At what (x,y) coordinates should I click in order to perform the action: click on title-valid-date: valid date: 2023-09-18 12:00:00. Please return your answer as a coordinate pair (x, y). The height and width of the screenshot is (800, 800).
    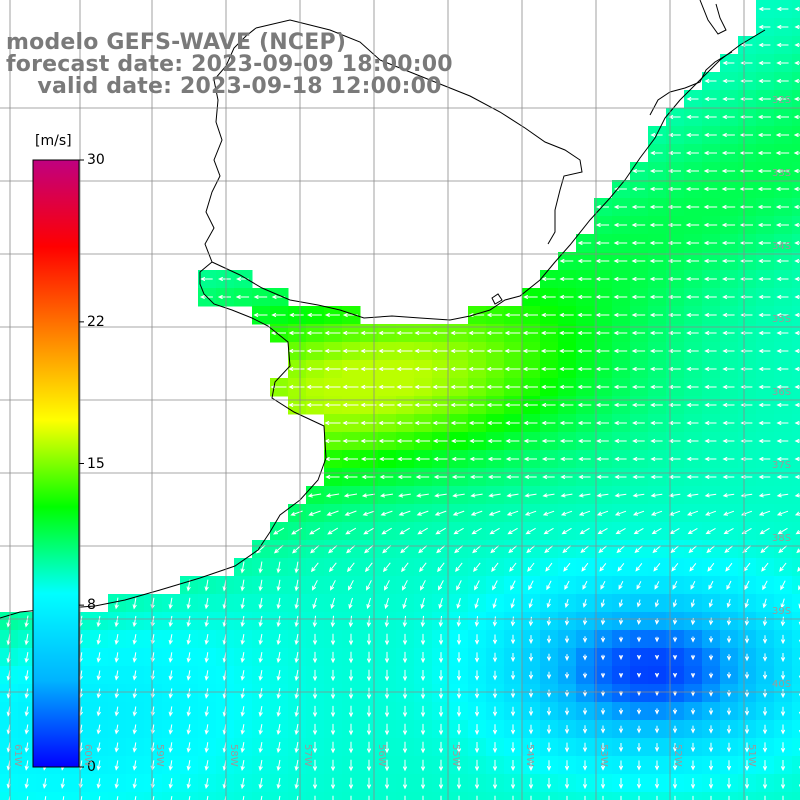
    Looking at the image, I should click on (224, 86).